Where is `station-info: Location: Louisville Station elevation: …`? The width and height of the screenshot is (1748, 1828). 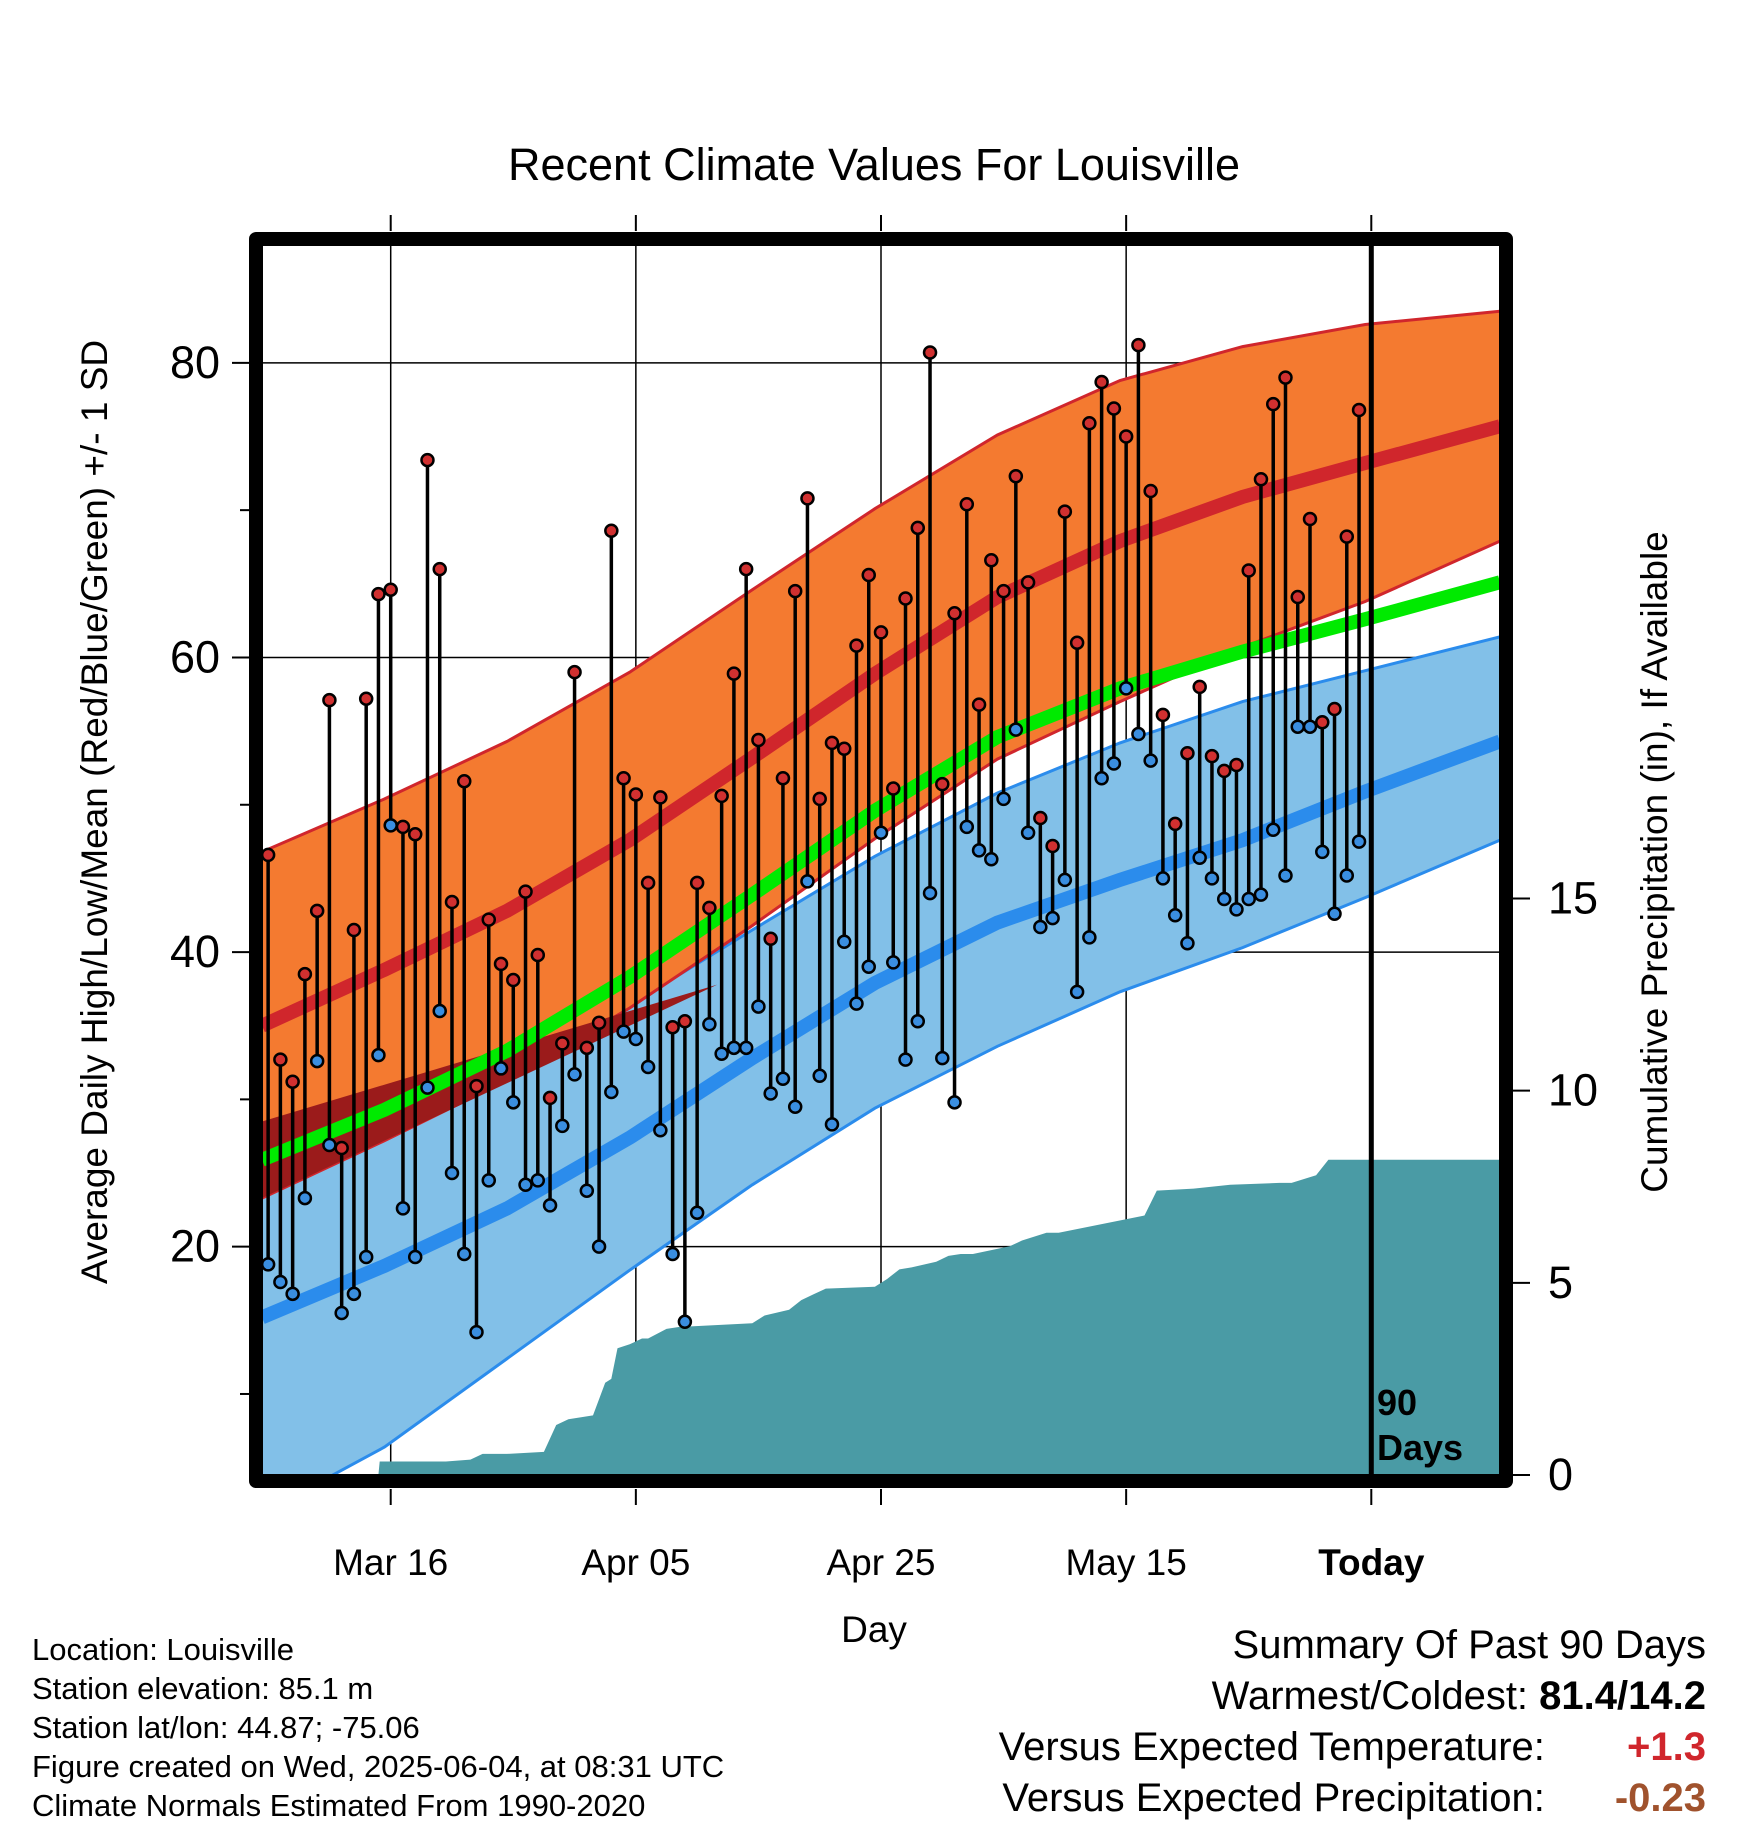
station-info: Location: Louisville Station elevation: … is located at coordinates (378, 1727).